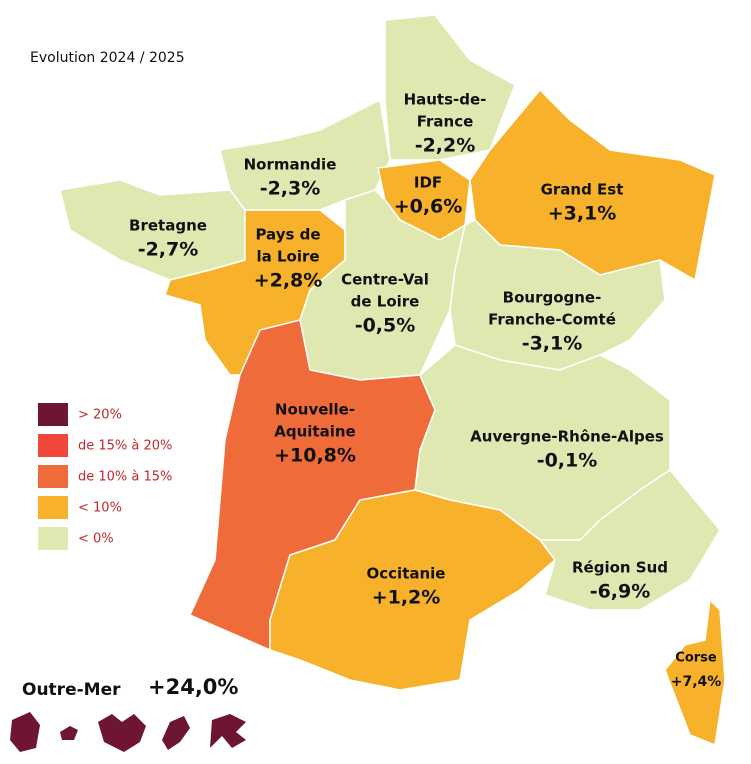 This screenshot has height=764, width=751. Describe the element at coordinates (287, 235) in the screenshot. I see `region-name: Pays de` at that location.